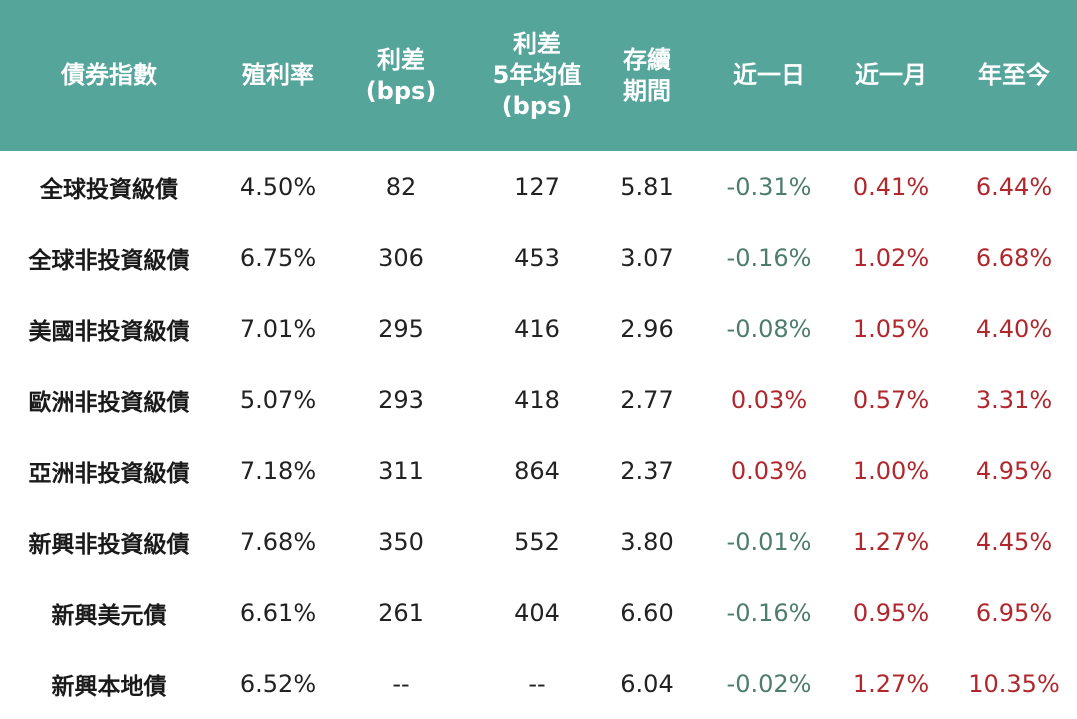 This screenshot has height=719, width=1077. I want to click on spread-5yr-avg-cell: 453, so click(537, 257).